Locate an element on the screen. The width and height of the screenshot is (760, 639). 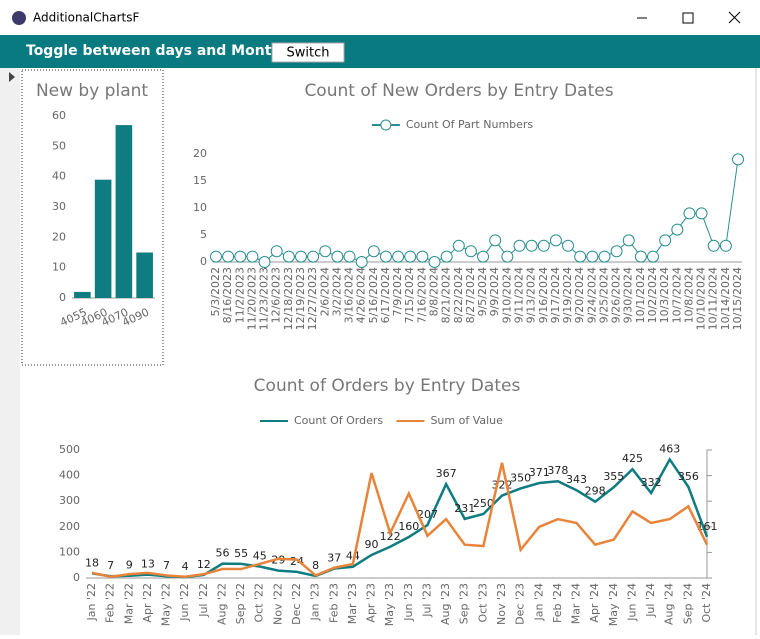
x-tick-label: Sep '22 is located at coordinates (240, 603).